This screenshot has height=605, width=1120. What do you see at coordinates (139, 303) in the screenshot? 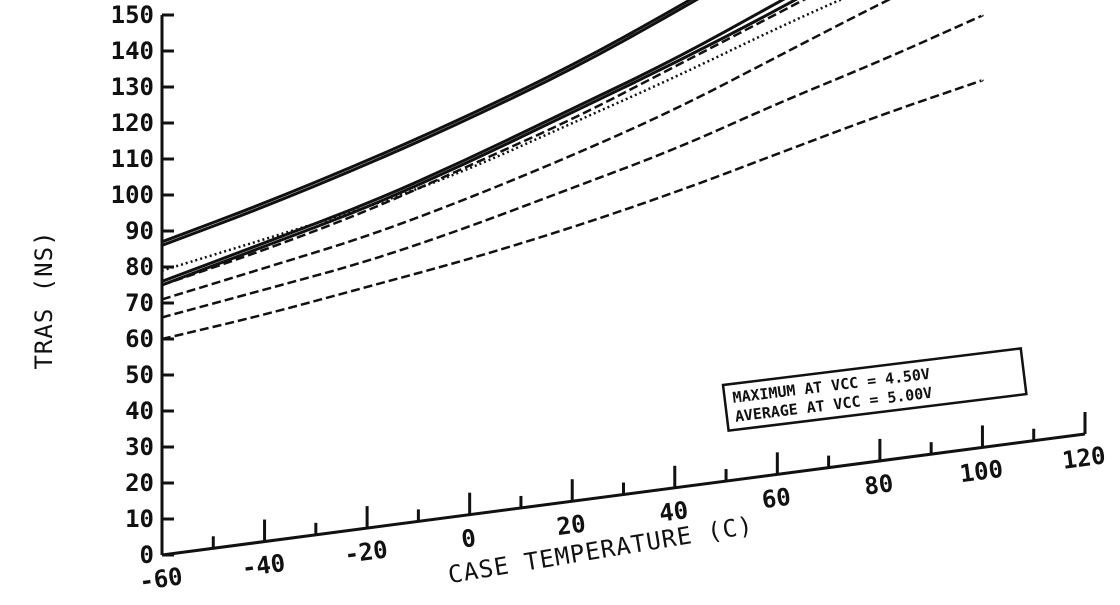
I see `y-tick-label-70: 70` at bounding box center [139, 303].